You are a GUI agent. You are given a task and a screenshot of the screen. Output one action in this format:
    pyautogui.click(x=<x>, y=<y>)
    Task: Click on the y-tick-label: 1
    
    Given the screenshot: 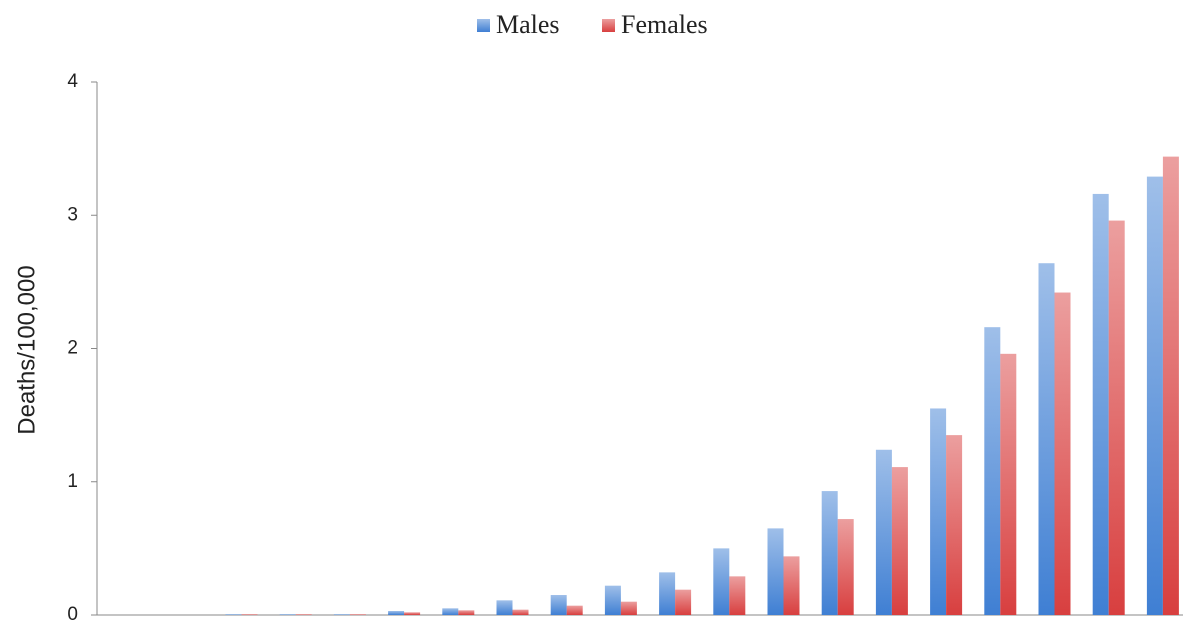 What is the action you would take?
    pyautogui.click(x=72, y=481)
    